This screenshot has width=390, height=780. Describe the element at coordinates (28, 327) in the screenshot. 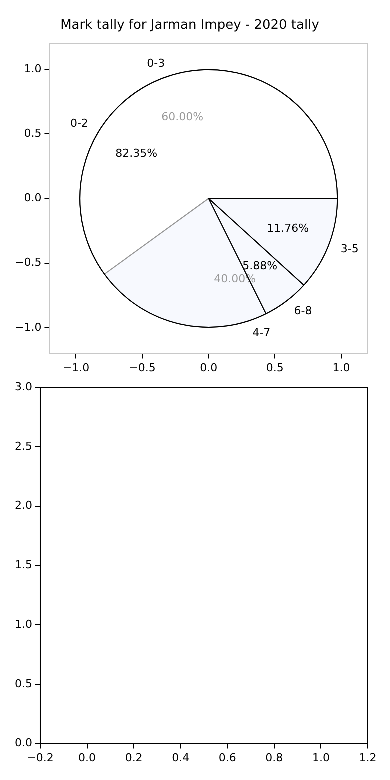

I see `y-tick-label: −1.0` at that location.